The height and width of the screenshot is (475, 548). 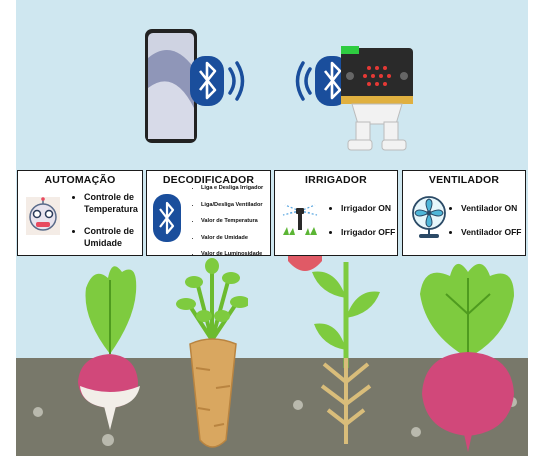 What do you see at coordinates (336, 180) in the screenshot?
I see `card-title: IRRIGADOR` at bounding box center [336, 180].